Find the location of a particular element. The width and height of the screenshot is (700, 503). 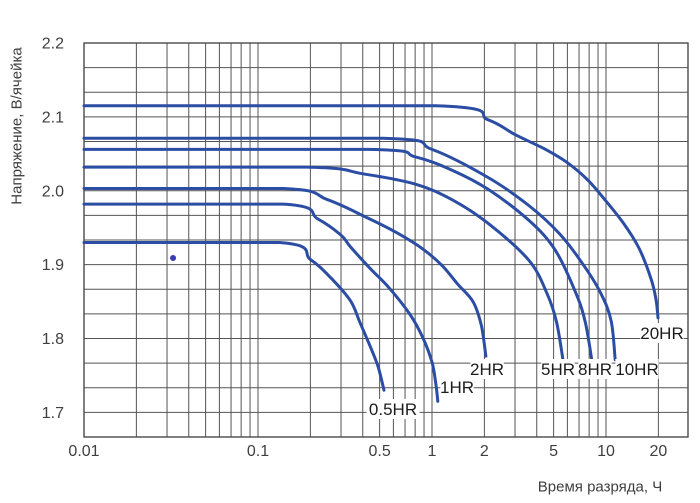

x-tick-label-2: 2 is located at coordinates (484, 451).